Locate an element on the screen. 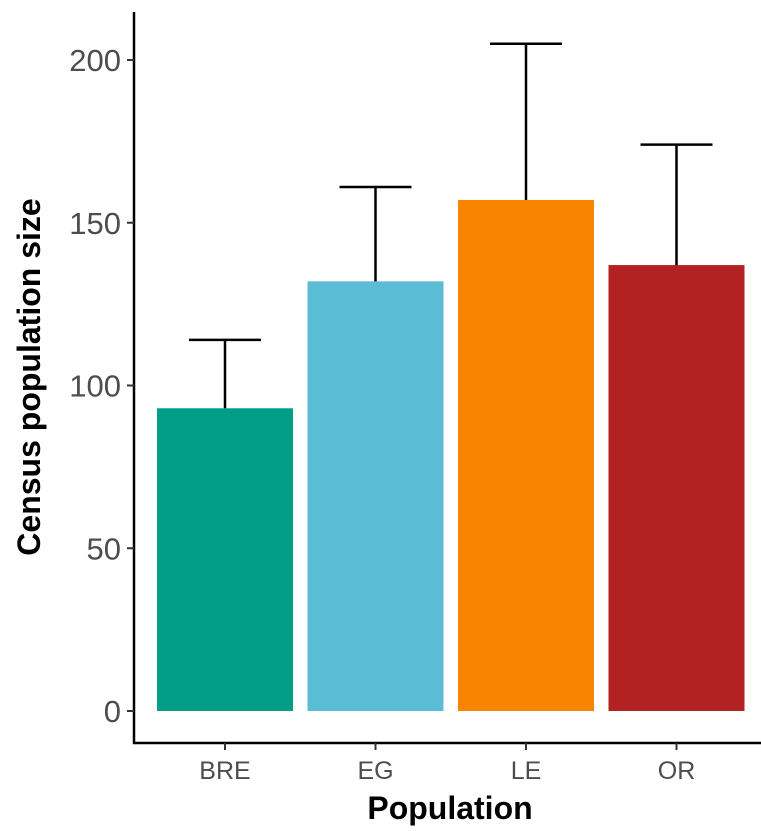 Image resolution: width=761 pixels, height=831 pixels. x-ticks-layer: BRE EG LE OR is located at coordinates (447, 764).